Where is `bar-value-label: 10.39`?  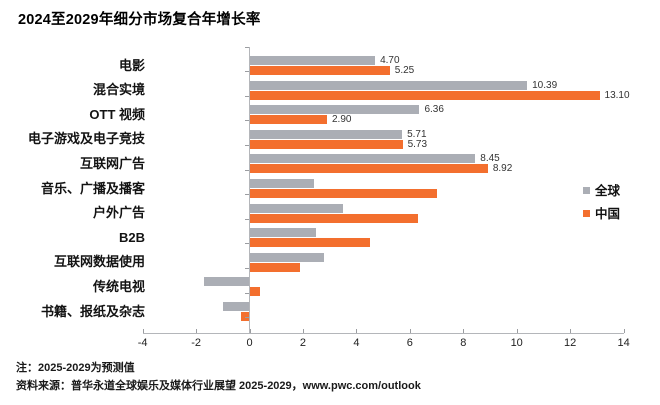
bar-value-label: 10.39 is located at coordinates (545, 85).